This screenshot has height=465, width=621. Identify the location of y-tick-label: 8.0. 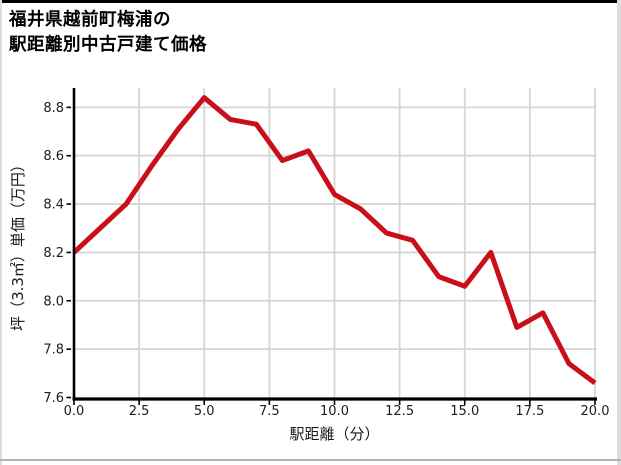
(53, 301).